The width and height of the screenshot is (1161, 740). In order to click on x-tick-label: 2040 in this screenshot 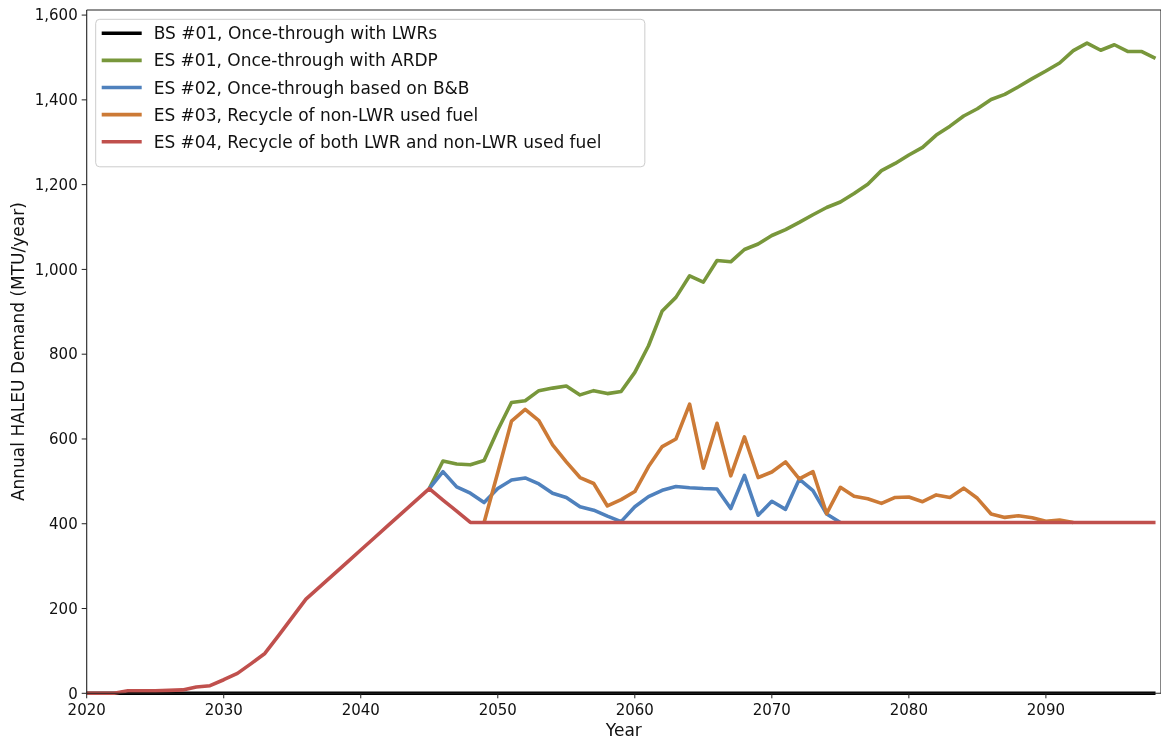, I will do `click(360, 710)`.